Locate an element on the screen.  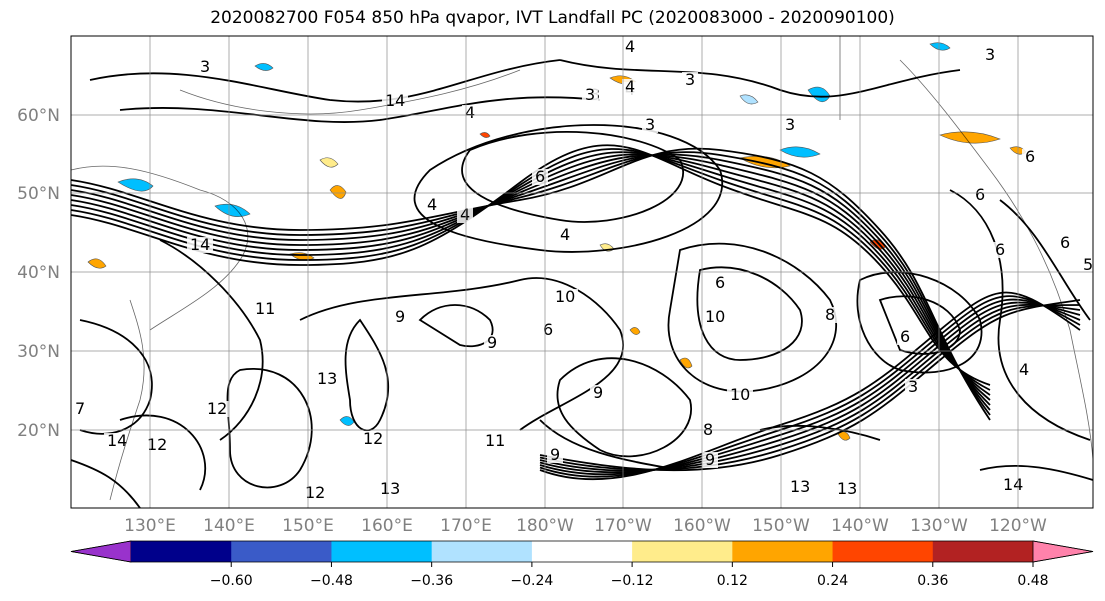
colorbar-tick-label: 0.36 is located at coordinates (932, 581).